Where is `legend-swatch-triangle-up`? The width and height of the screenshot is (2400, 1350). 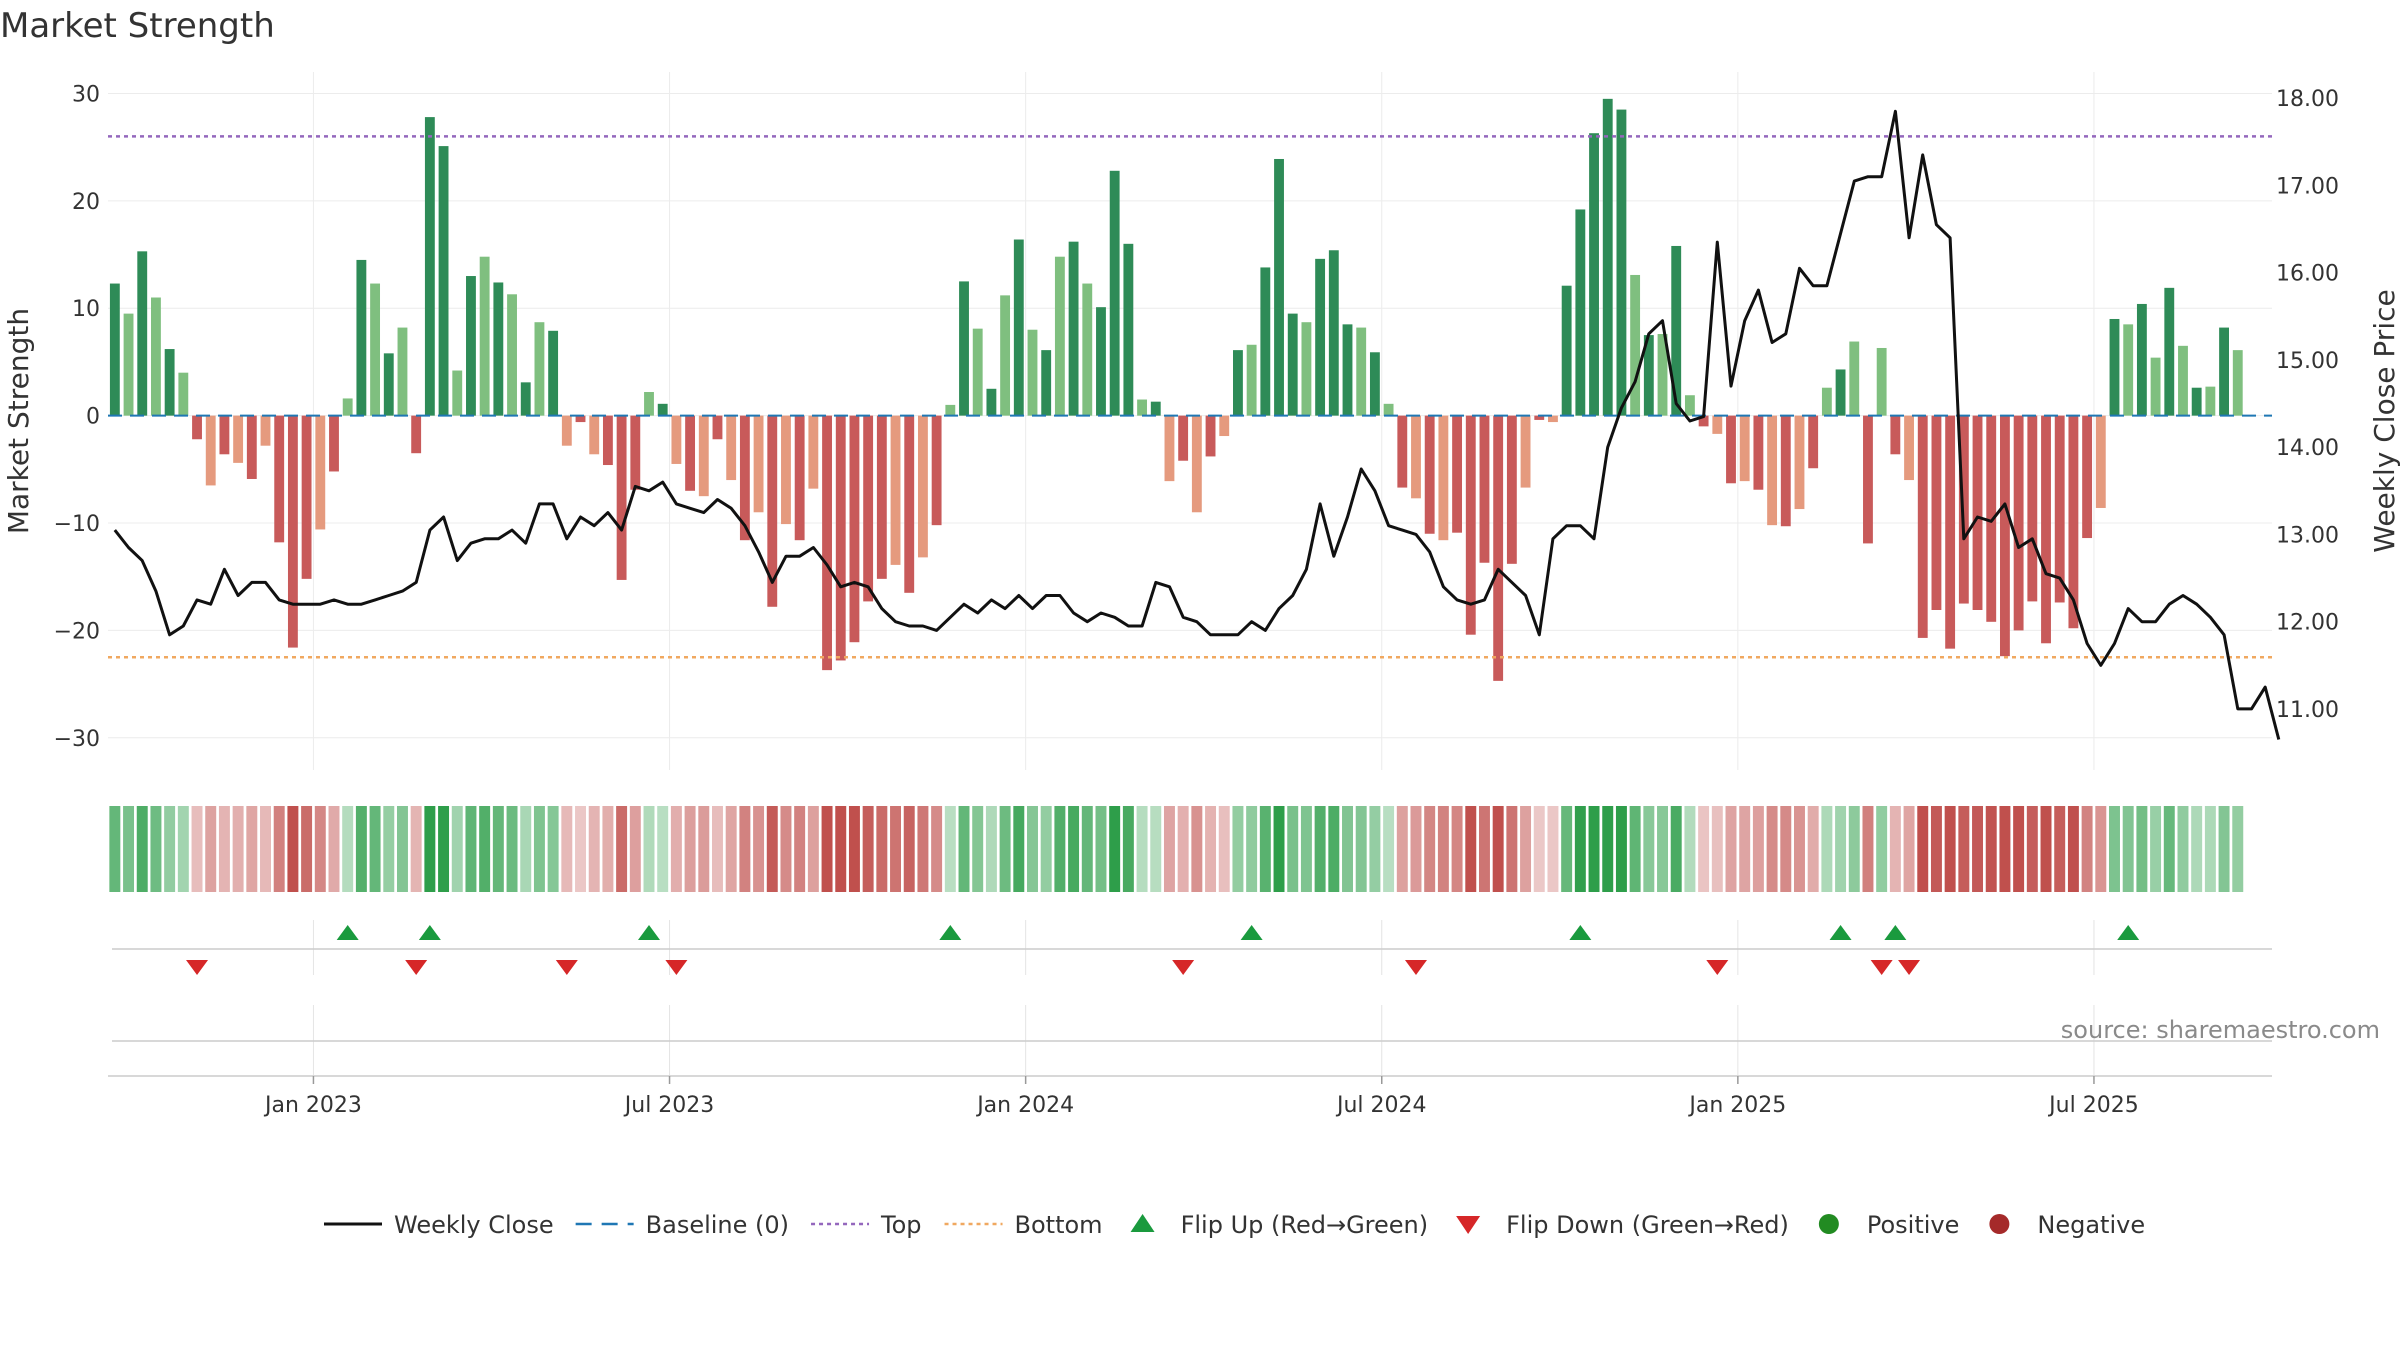
legend-swatch-triangle-up is located at coordinates (1142, 1223).